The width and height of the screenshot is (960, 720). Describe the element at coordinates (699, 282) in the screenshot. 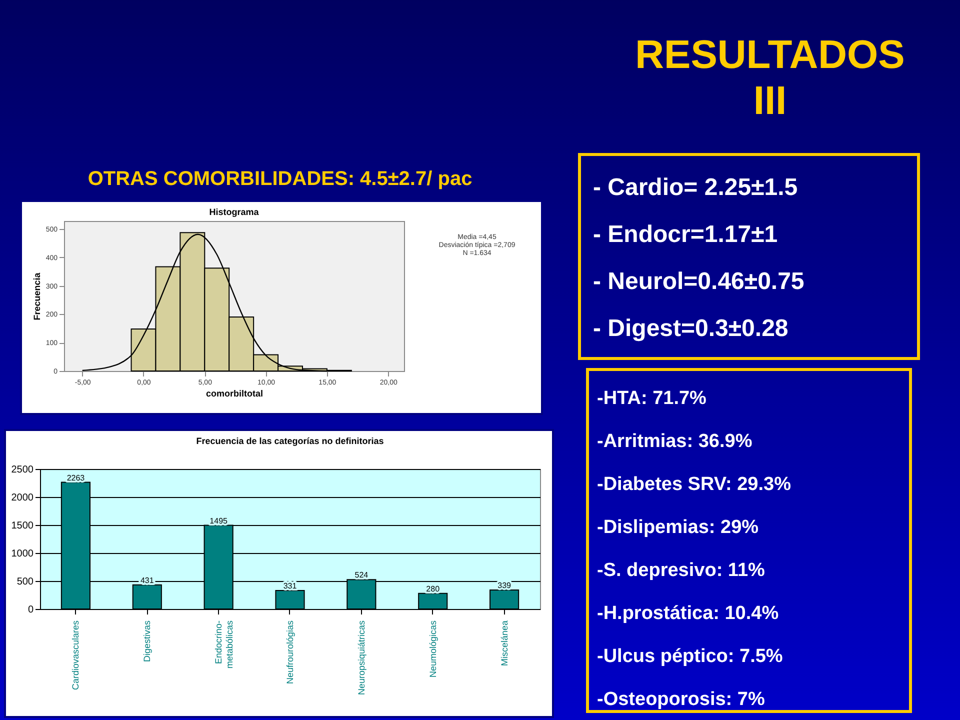

I see `text: - Neurol=0.46±0.75` at that location.